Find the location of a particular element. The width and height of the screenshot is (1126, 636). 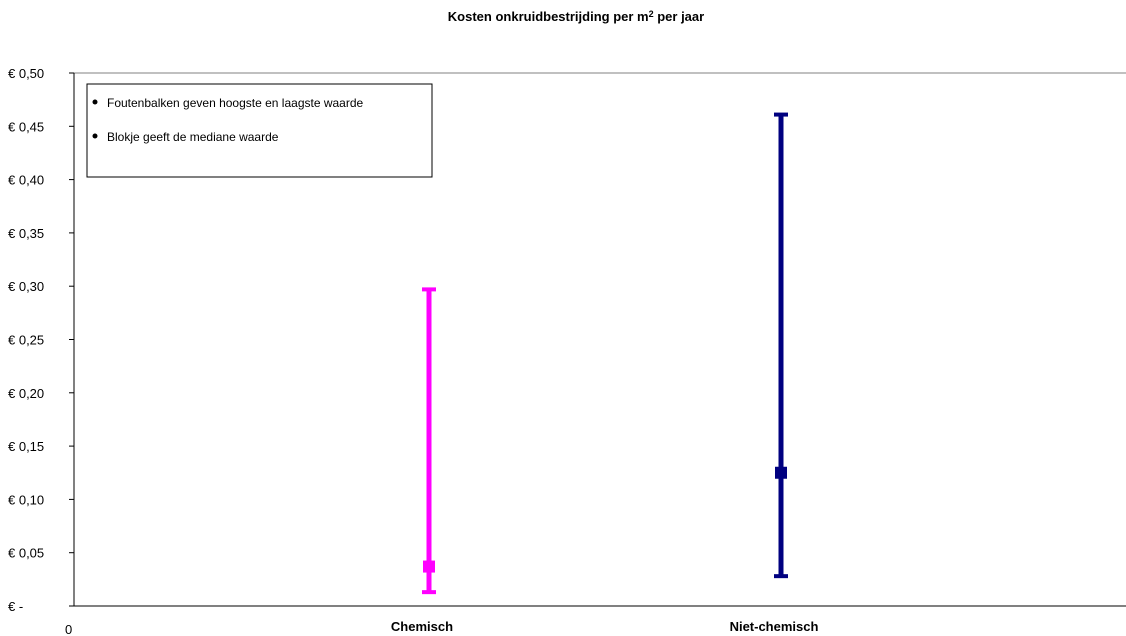

error-bar-chemisch is located at coordinates (429, 441).